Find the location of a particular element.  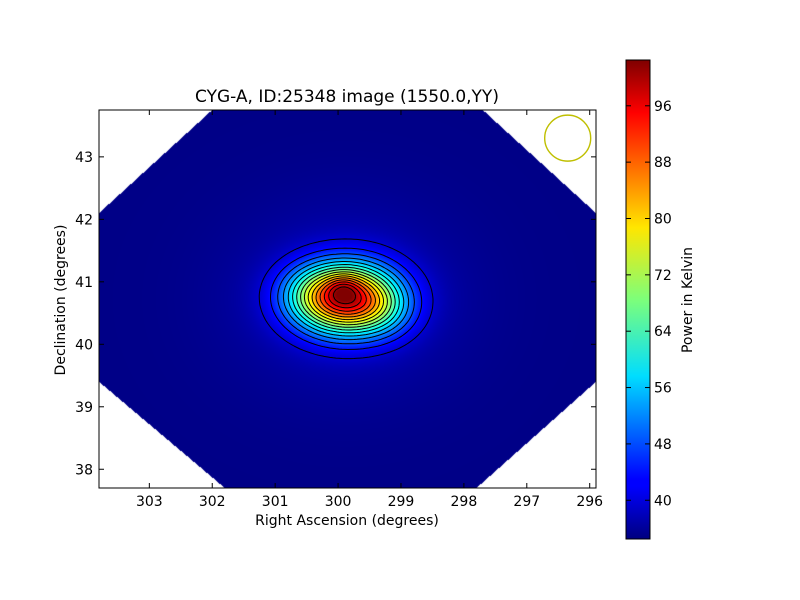

x-tick-label: 296 is located at coordinates (589, 502).